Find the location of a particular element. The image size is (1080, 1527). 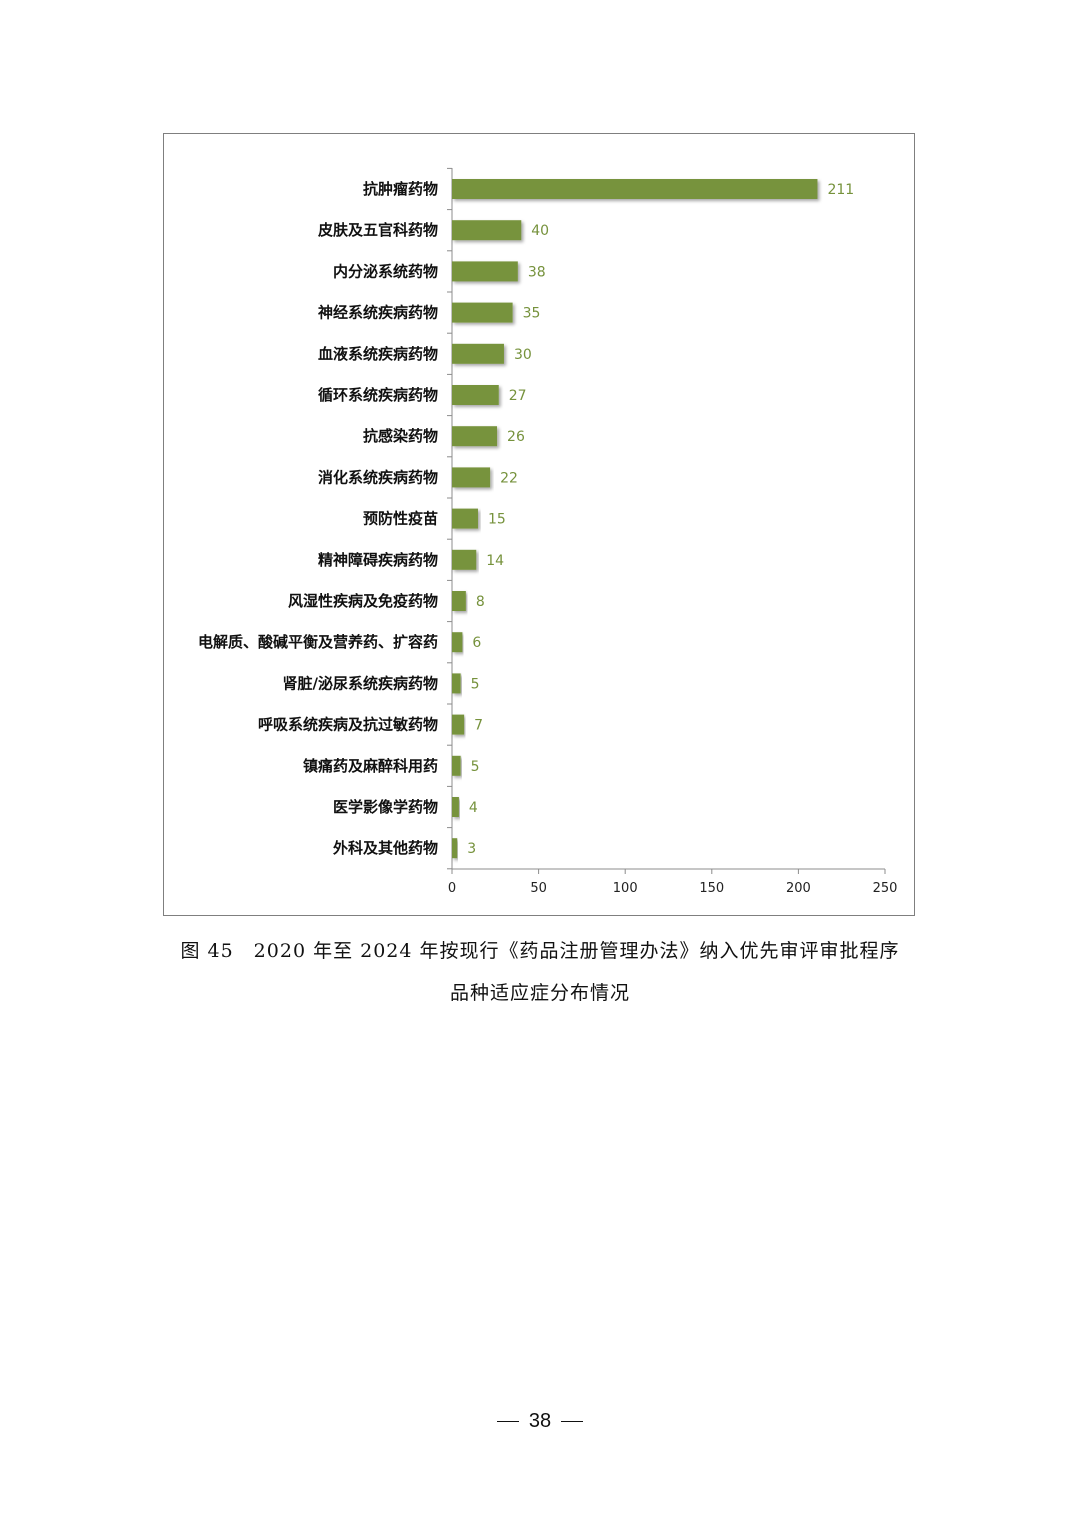

value-label: 15 is located at coordinates (497, 520).